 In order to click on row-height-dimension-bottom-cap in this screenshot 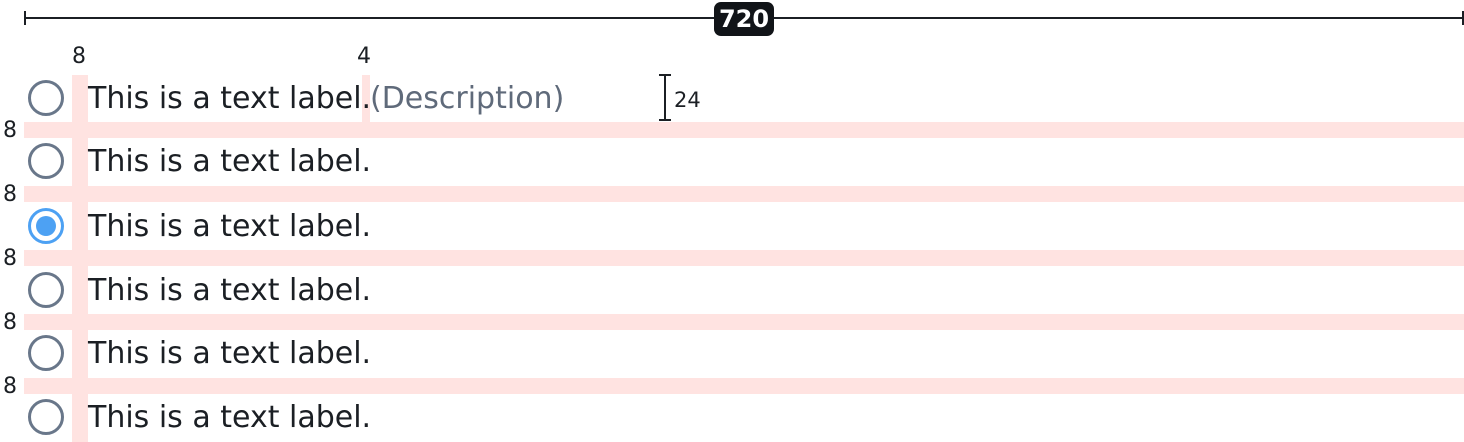, I will do `click(665, 120)`.